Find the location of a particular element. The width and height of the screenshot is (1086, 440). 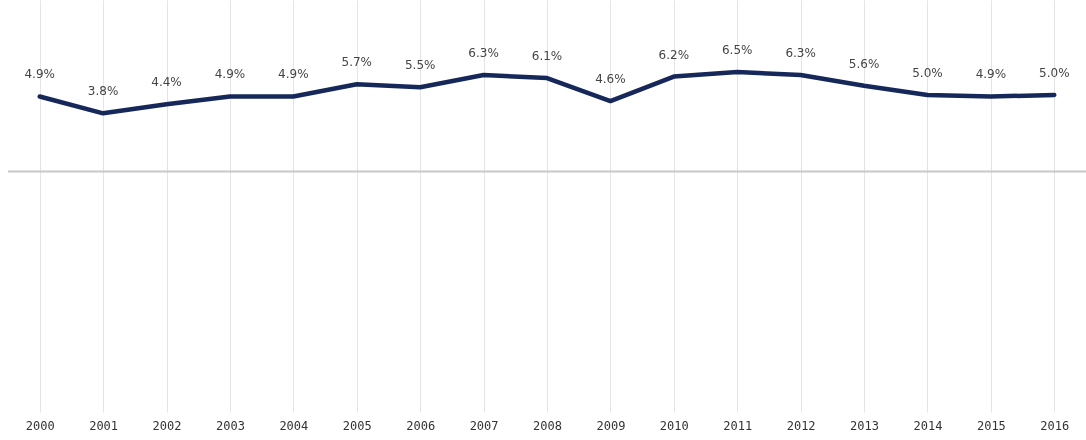

x-tick-label: 2009 is located at coordinates (611, 425).